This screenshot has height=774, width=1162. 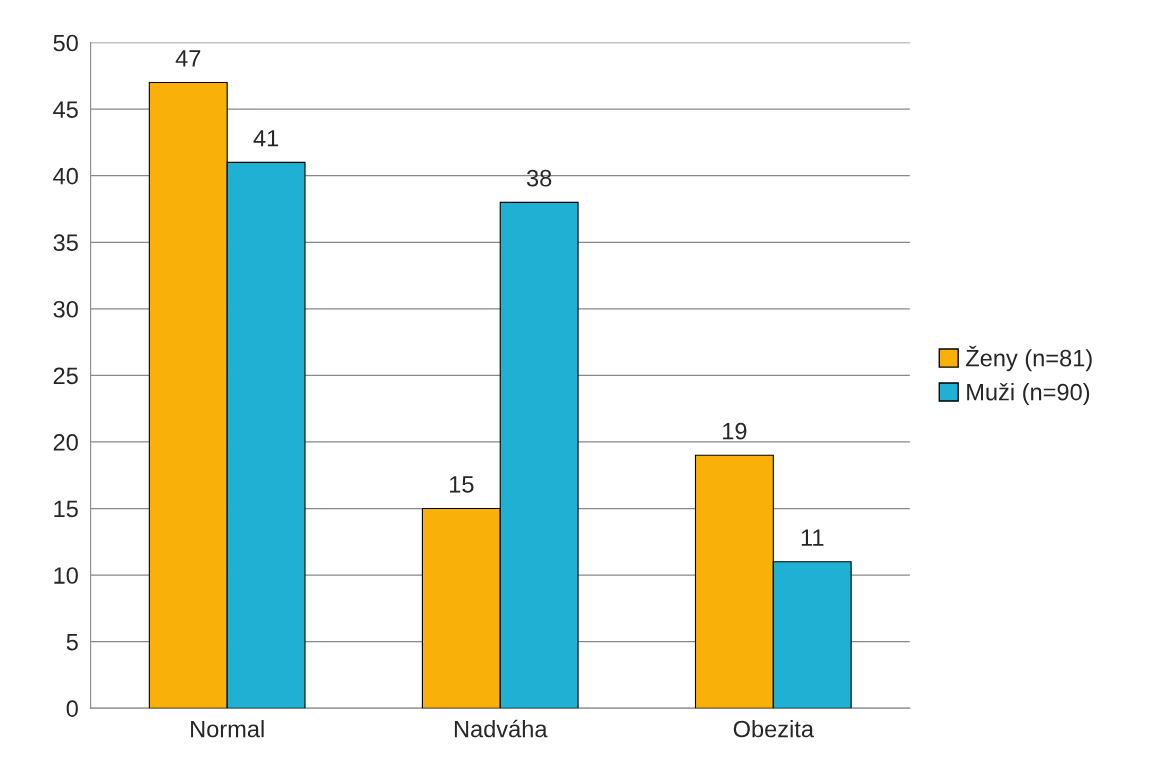 What do you see at coordinates (735, 431) in the screenshot?
I see `data-label: 19` at bounding box center [735, 431].